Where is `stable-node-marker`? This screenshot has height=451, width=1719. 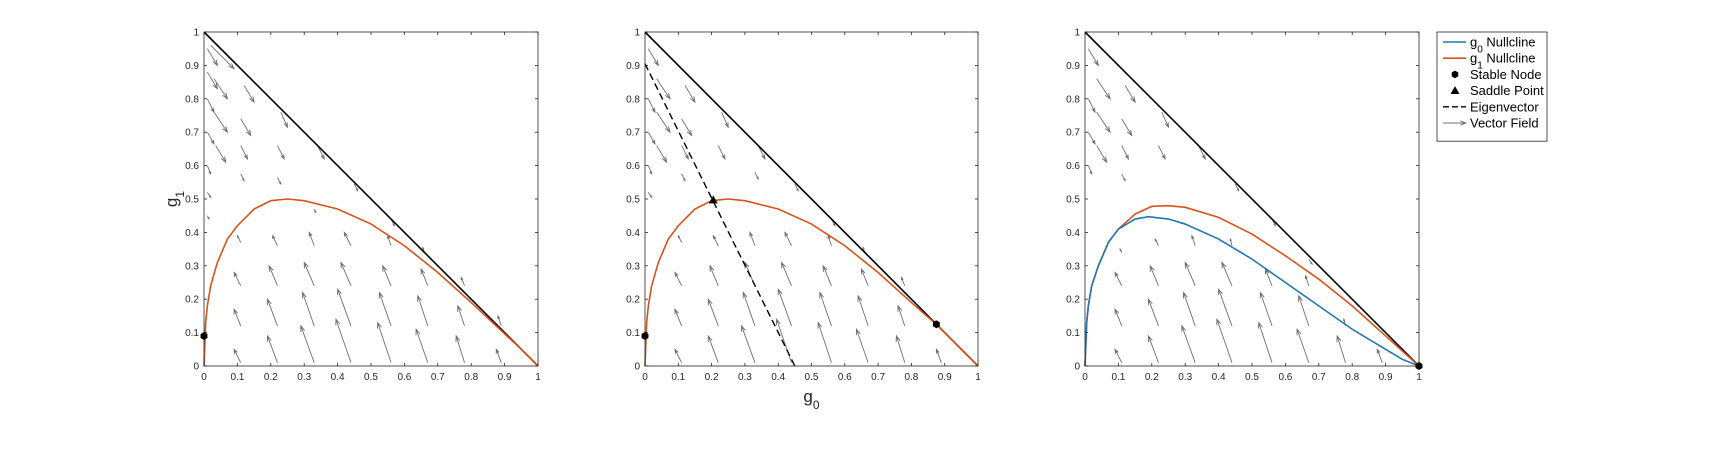 stable-node-marker is located at coordinates (936, 324).